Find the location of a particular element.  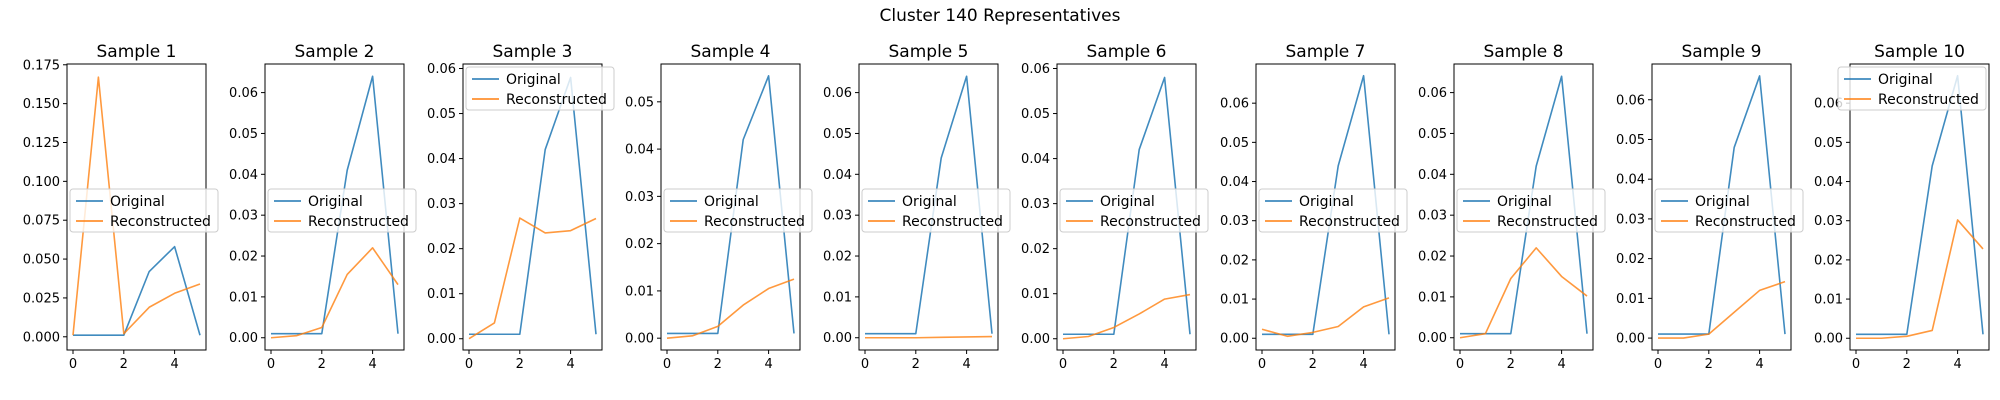

y-tick-label: 0.05 is located at coordinates (1828, 143).